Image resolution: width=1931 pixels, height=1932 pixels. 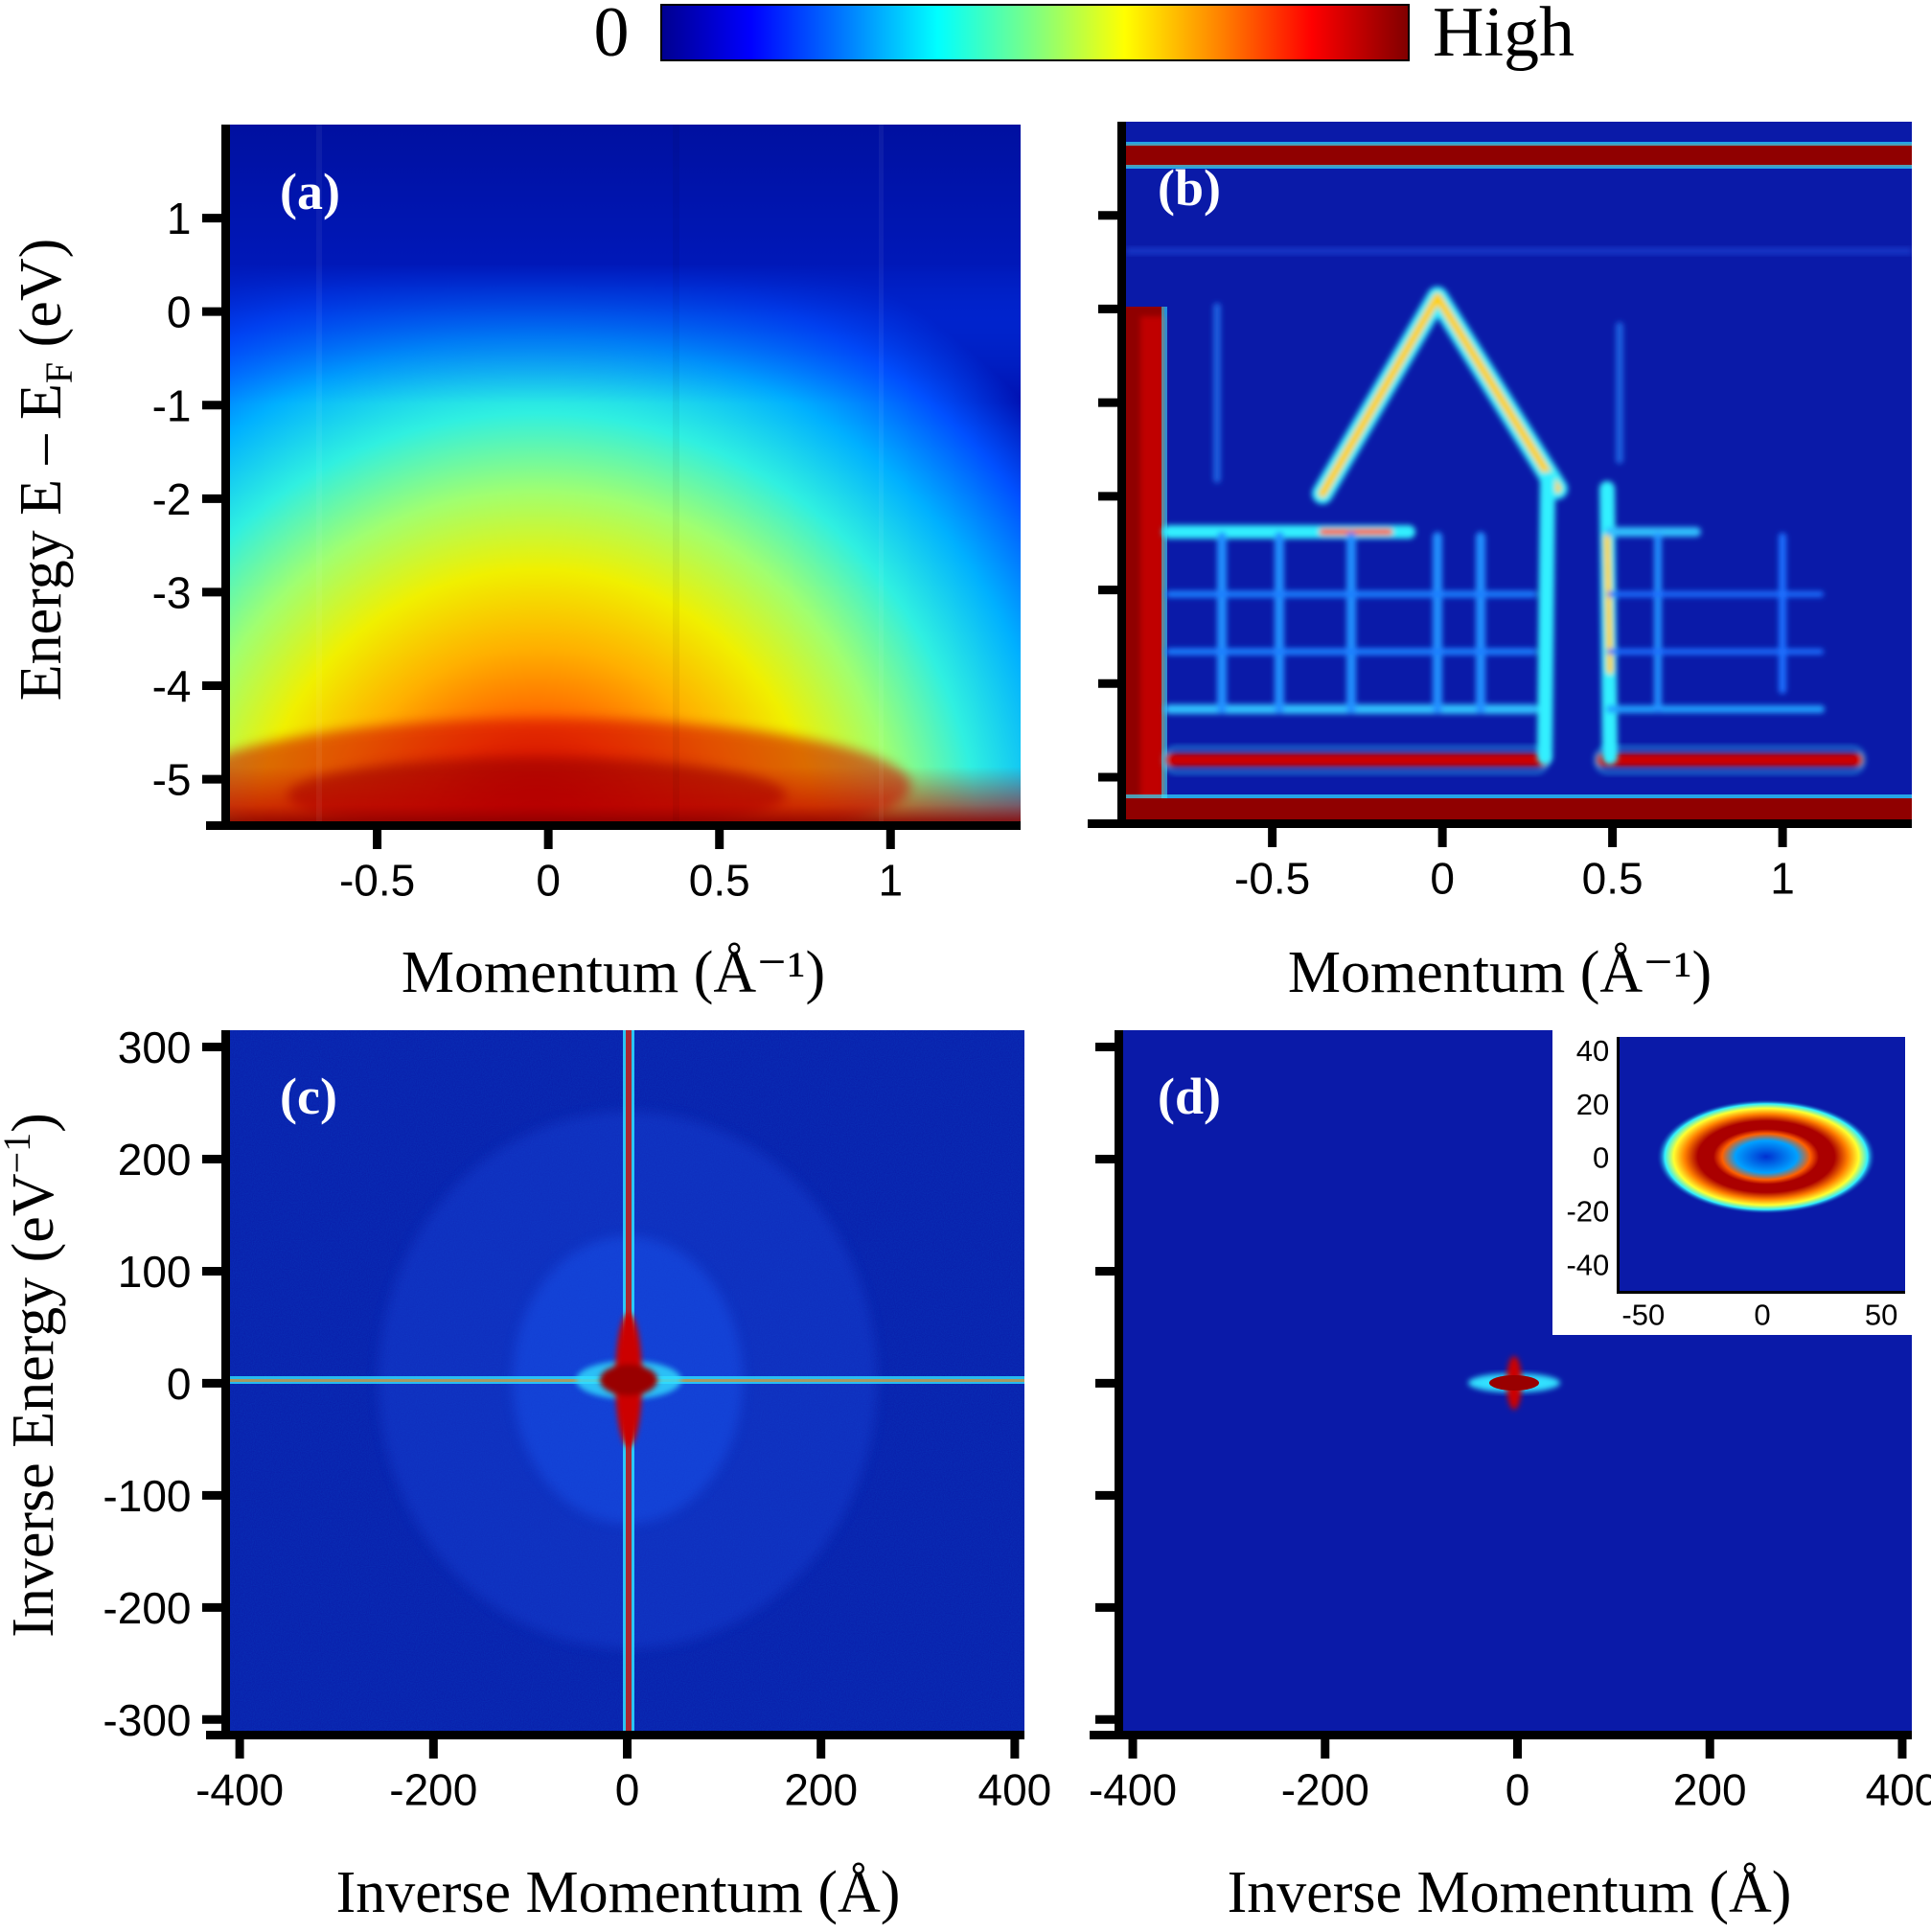 I want to click on panel-a-image, so click(x=625, y=473).